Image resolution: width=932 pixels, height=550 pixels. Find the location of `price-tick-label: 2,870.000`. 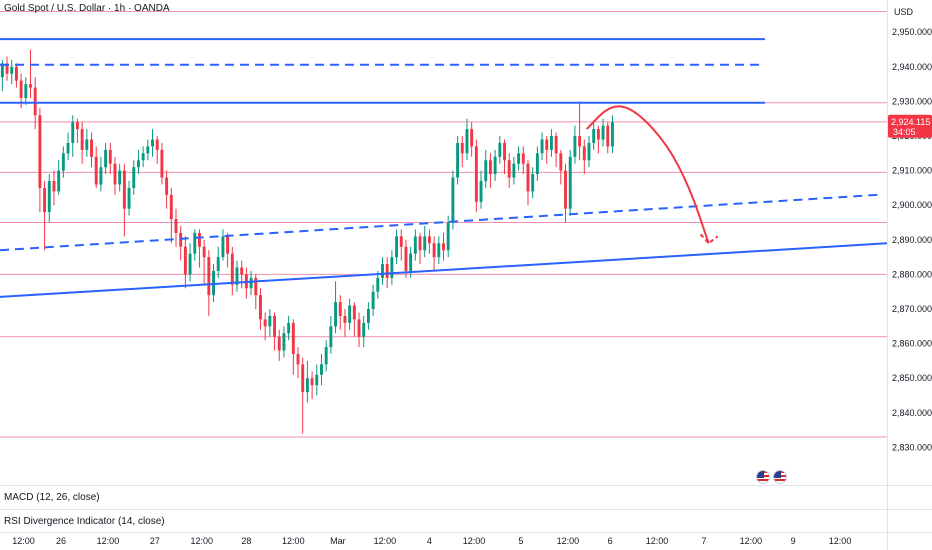

price-tick-label: 2,870.000 is located at coordinates (912, 309).